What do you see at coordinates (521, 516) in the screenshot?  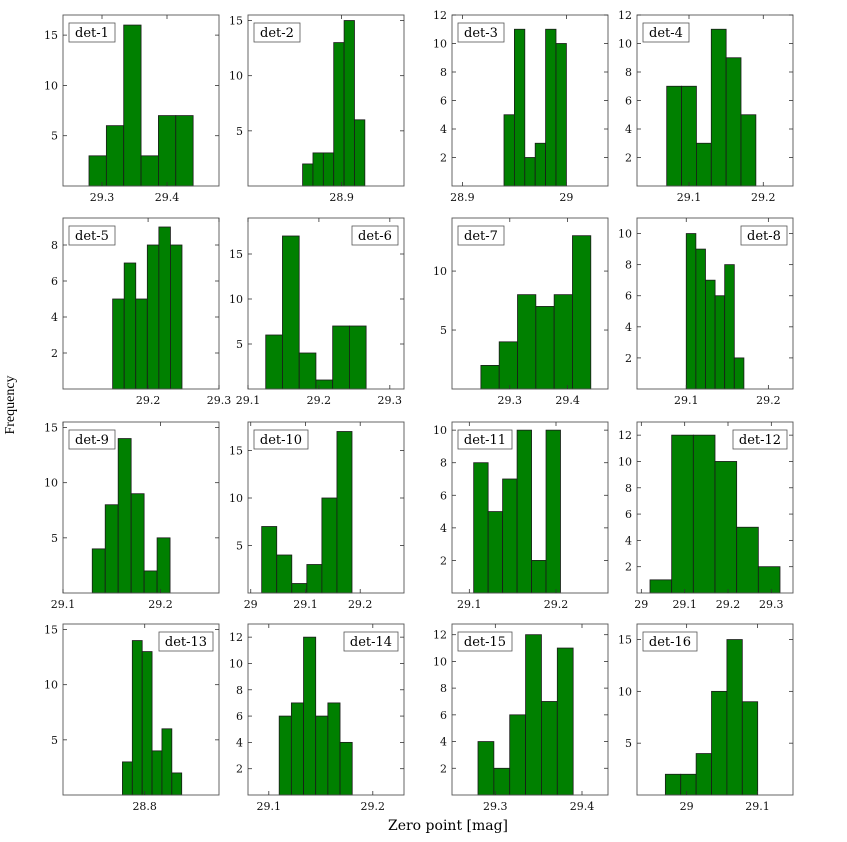 I see `panel-det-11: 29.1 29.2 2 4 6 8 10 det-11` at bounding box center [521, 516].